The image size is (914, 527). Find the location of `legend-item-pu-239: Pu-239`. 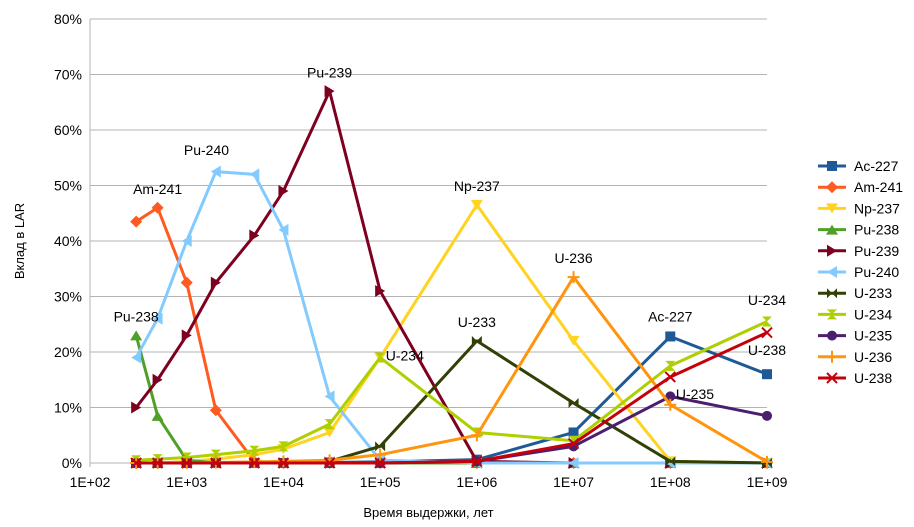

legend-item-pu-239: Pu-239 is located at coordinates (858, 251).